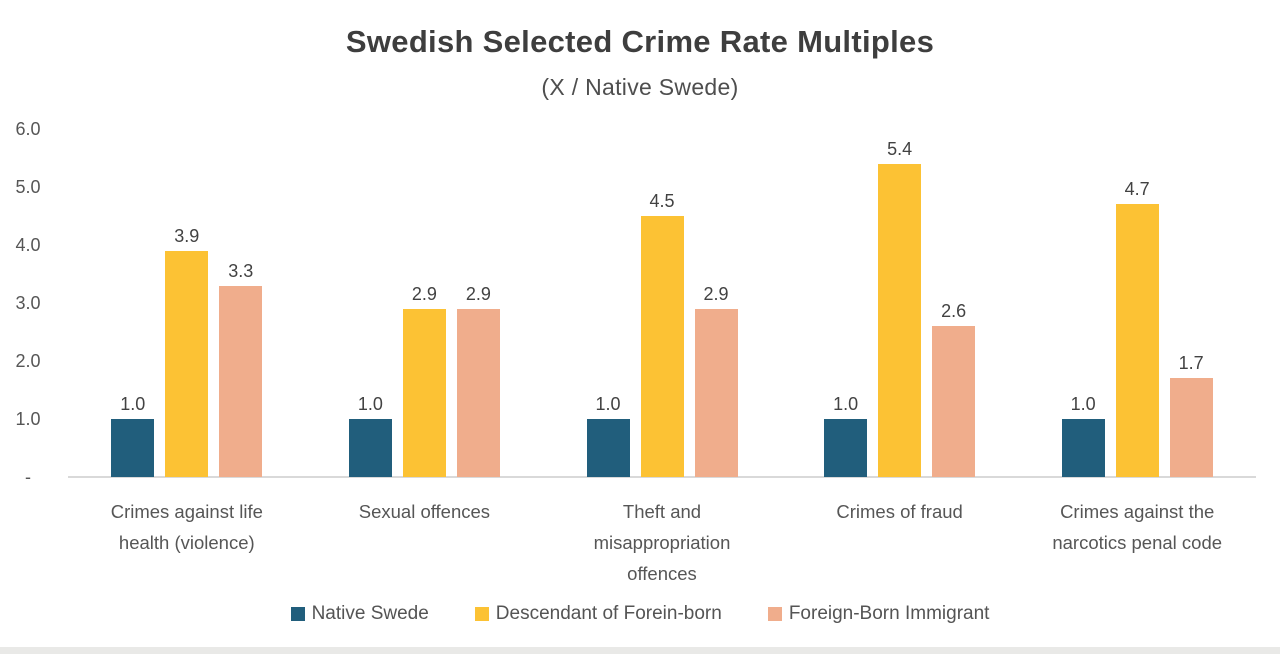 Image resolution: width=1280 pixels, height=654 pixels. What do you see at coordinates (640, 87) in the screenshot?
I see `chart-subtitle: (X / Native Swede)` at bounding box center [640, 87].